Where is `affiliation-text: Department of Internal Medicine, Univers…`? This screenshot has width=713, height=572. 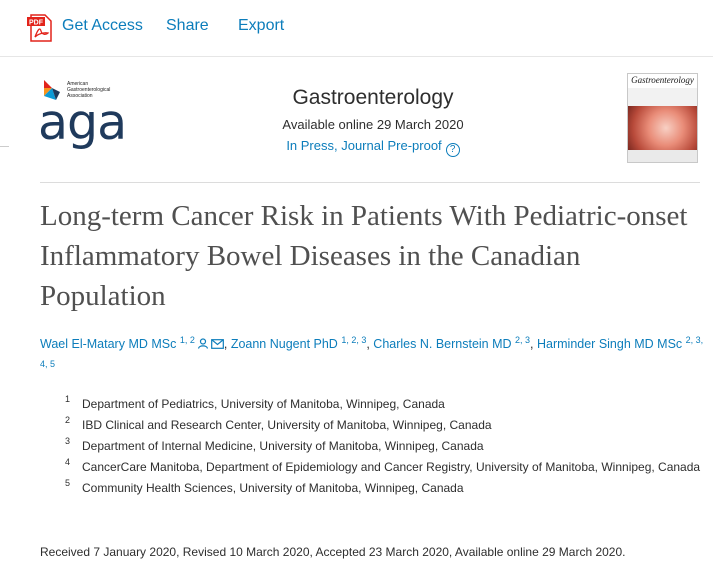 affiliation-text: Department of Internal Medicine, Univers… is located at coordinates (283, 446).